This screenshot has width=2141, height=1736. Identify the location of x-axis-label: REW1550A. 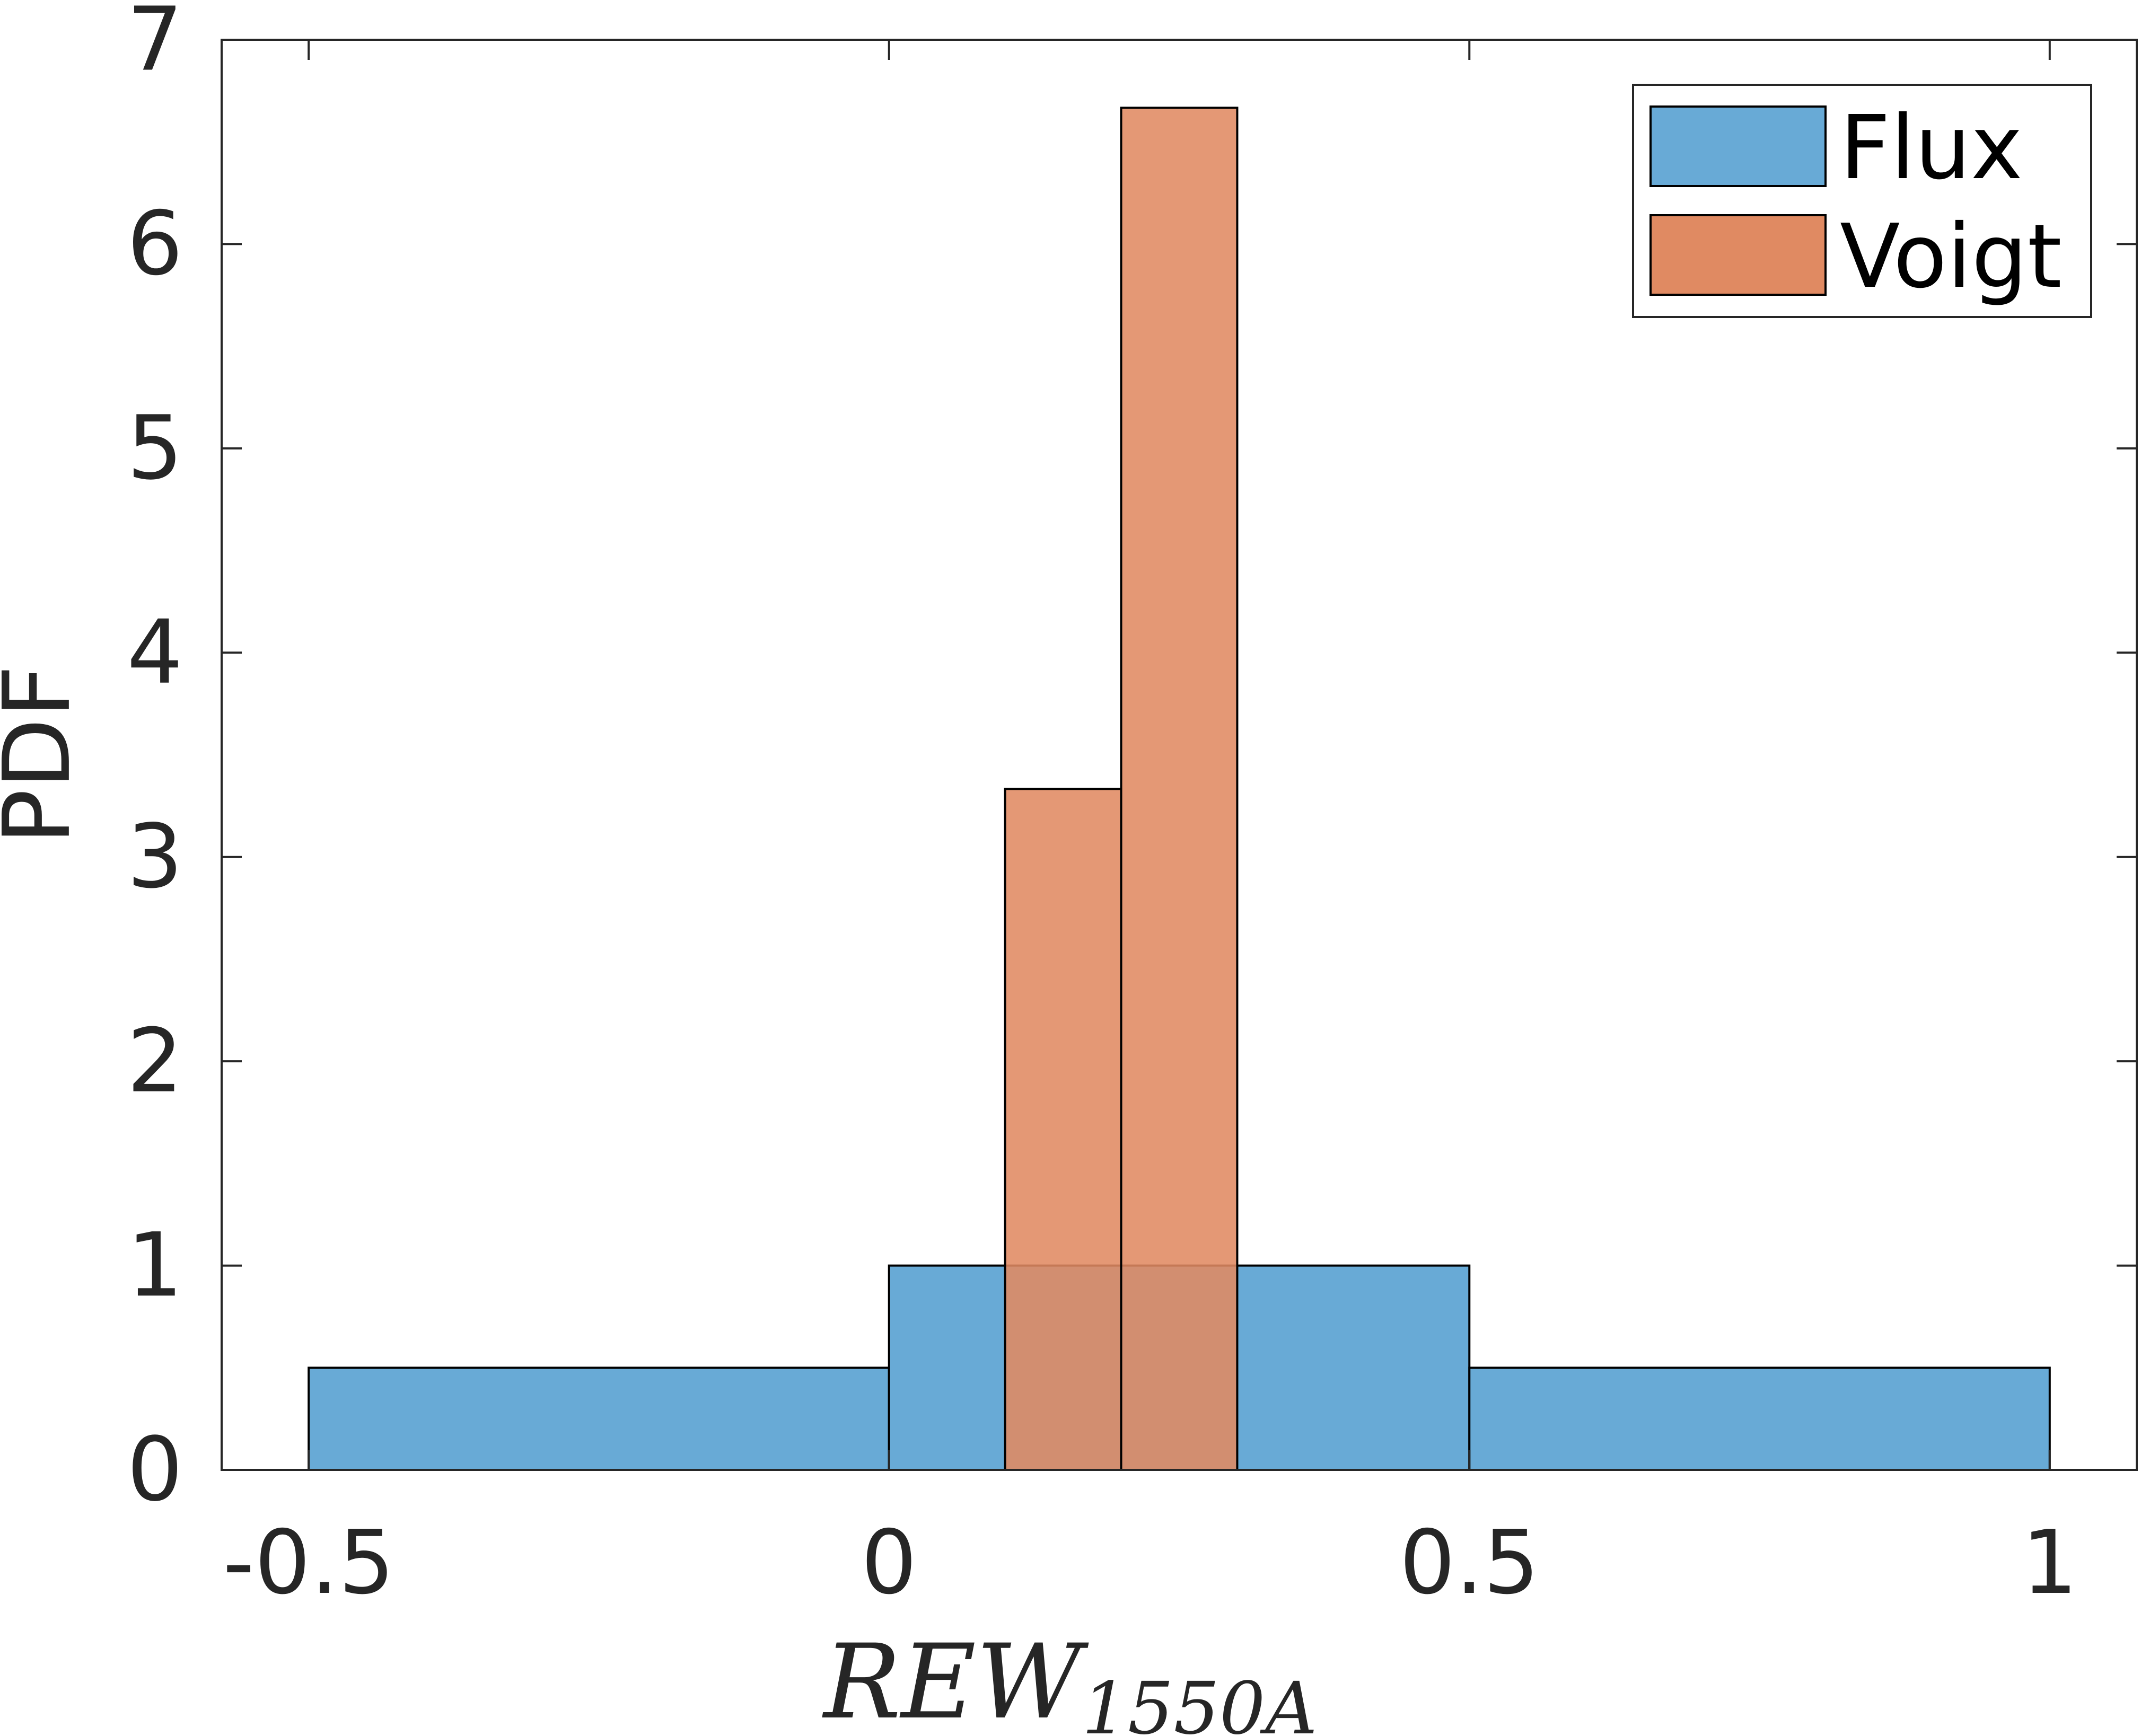
(1069, 1679).